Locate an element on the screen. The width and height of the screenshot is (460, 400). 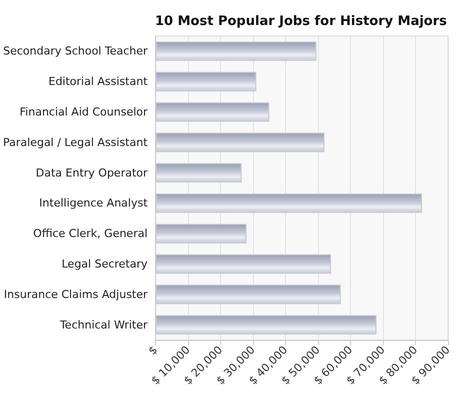
y-tick-label: Paralegal / Legal Assistant is located at coordinates (75, 142).